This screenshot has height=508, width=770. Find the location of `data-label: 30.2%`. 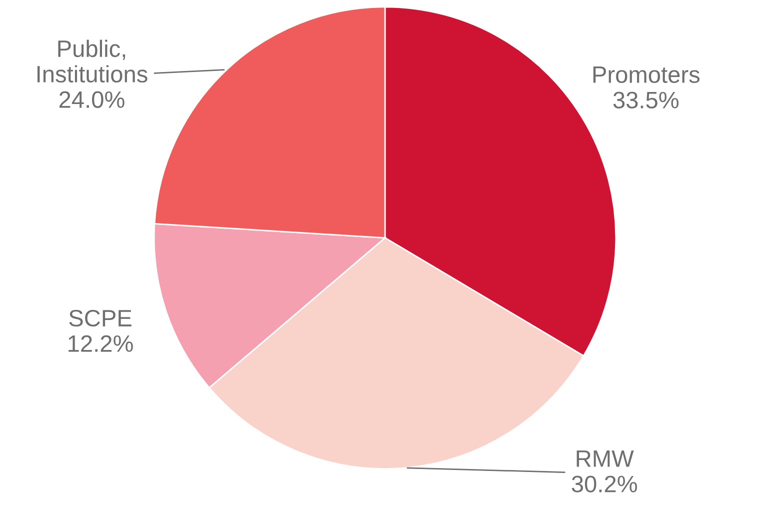

data-label: 30.2% is located at coordinates (604, 484).